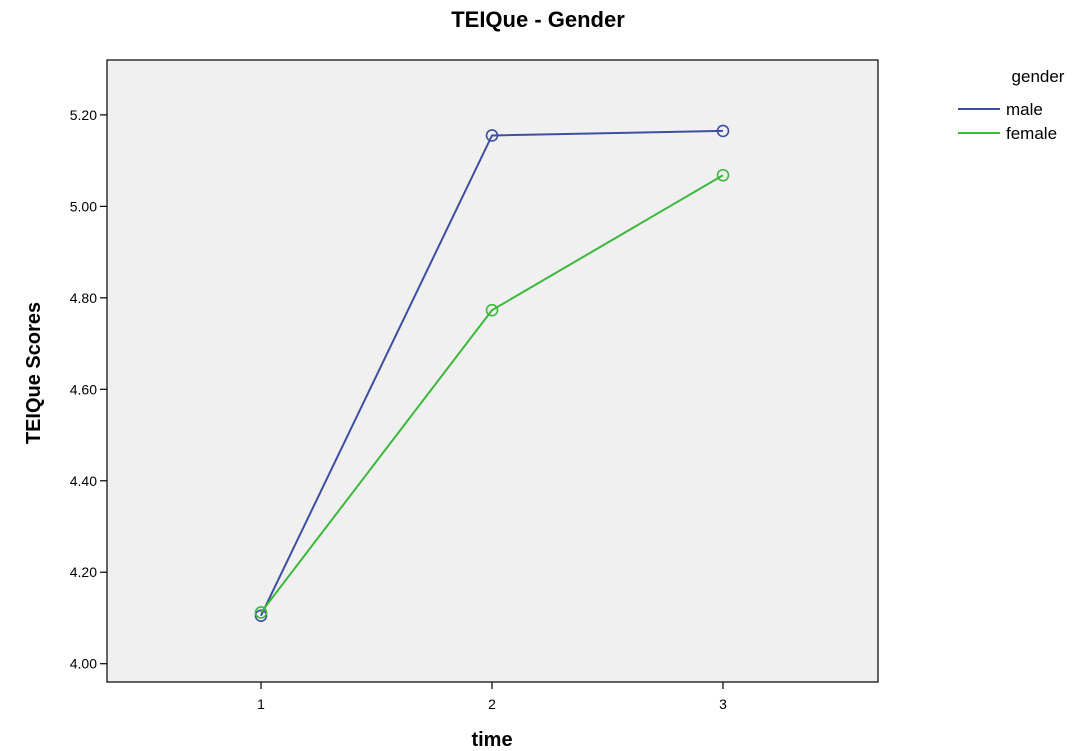 This screenshot has height=751, width=1090. I want to click on y-tick-label: 4.00, so click(83, 664).